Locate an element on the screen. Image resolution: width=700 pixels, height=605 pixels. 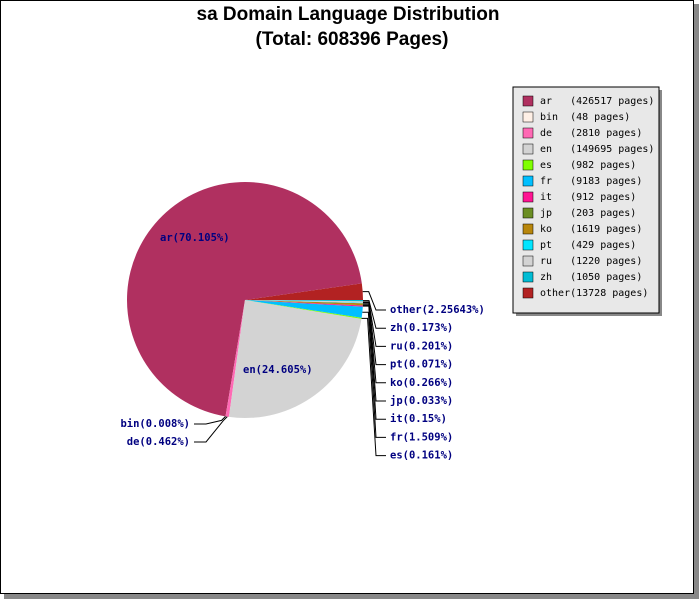
legend-label: ru (1220 pages) is located at coordinates (591, 261).